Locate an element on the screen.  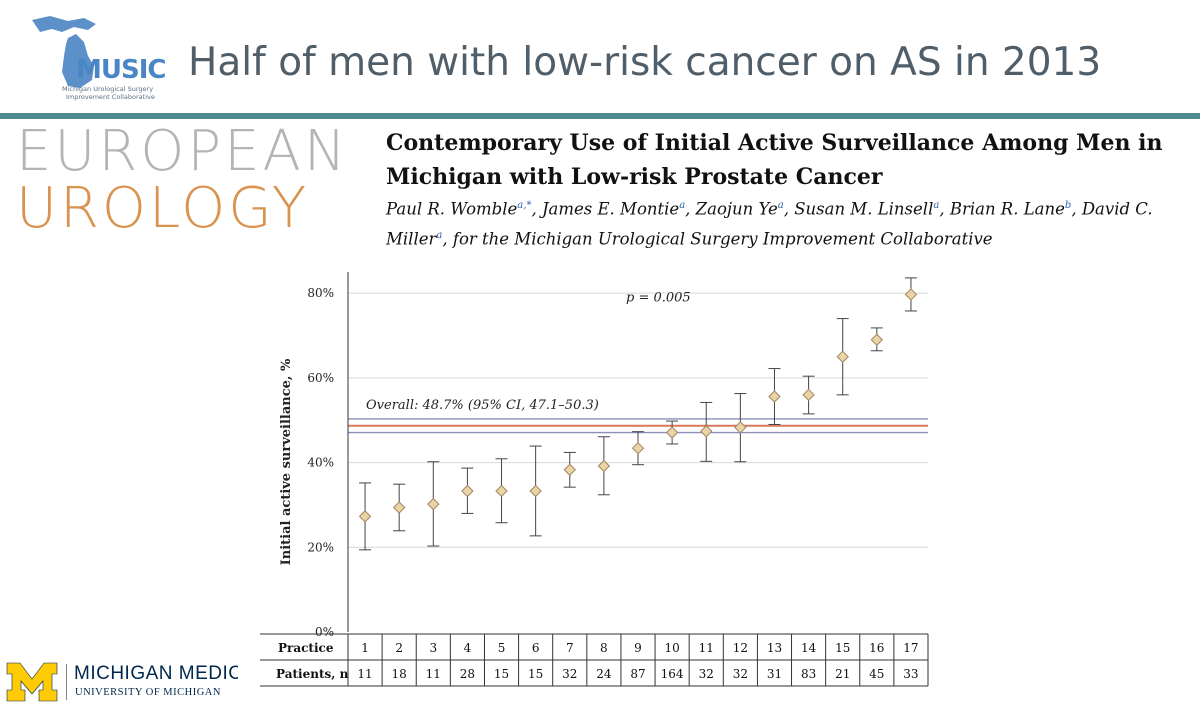
author-name: Brian R. Lane is located at coordinates (1007, 209).